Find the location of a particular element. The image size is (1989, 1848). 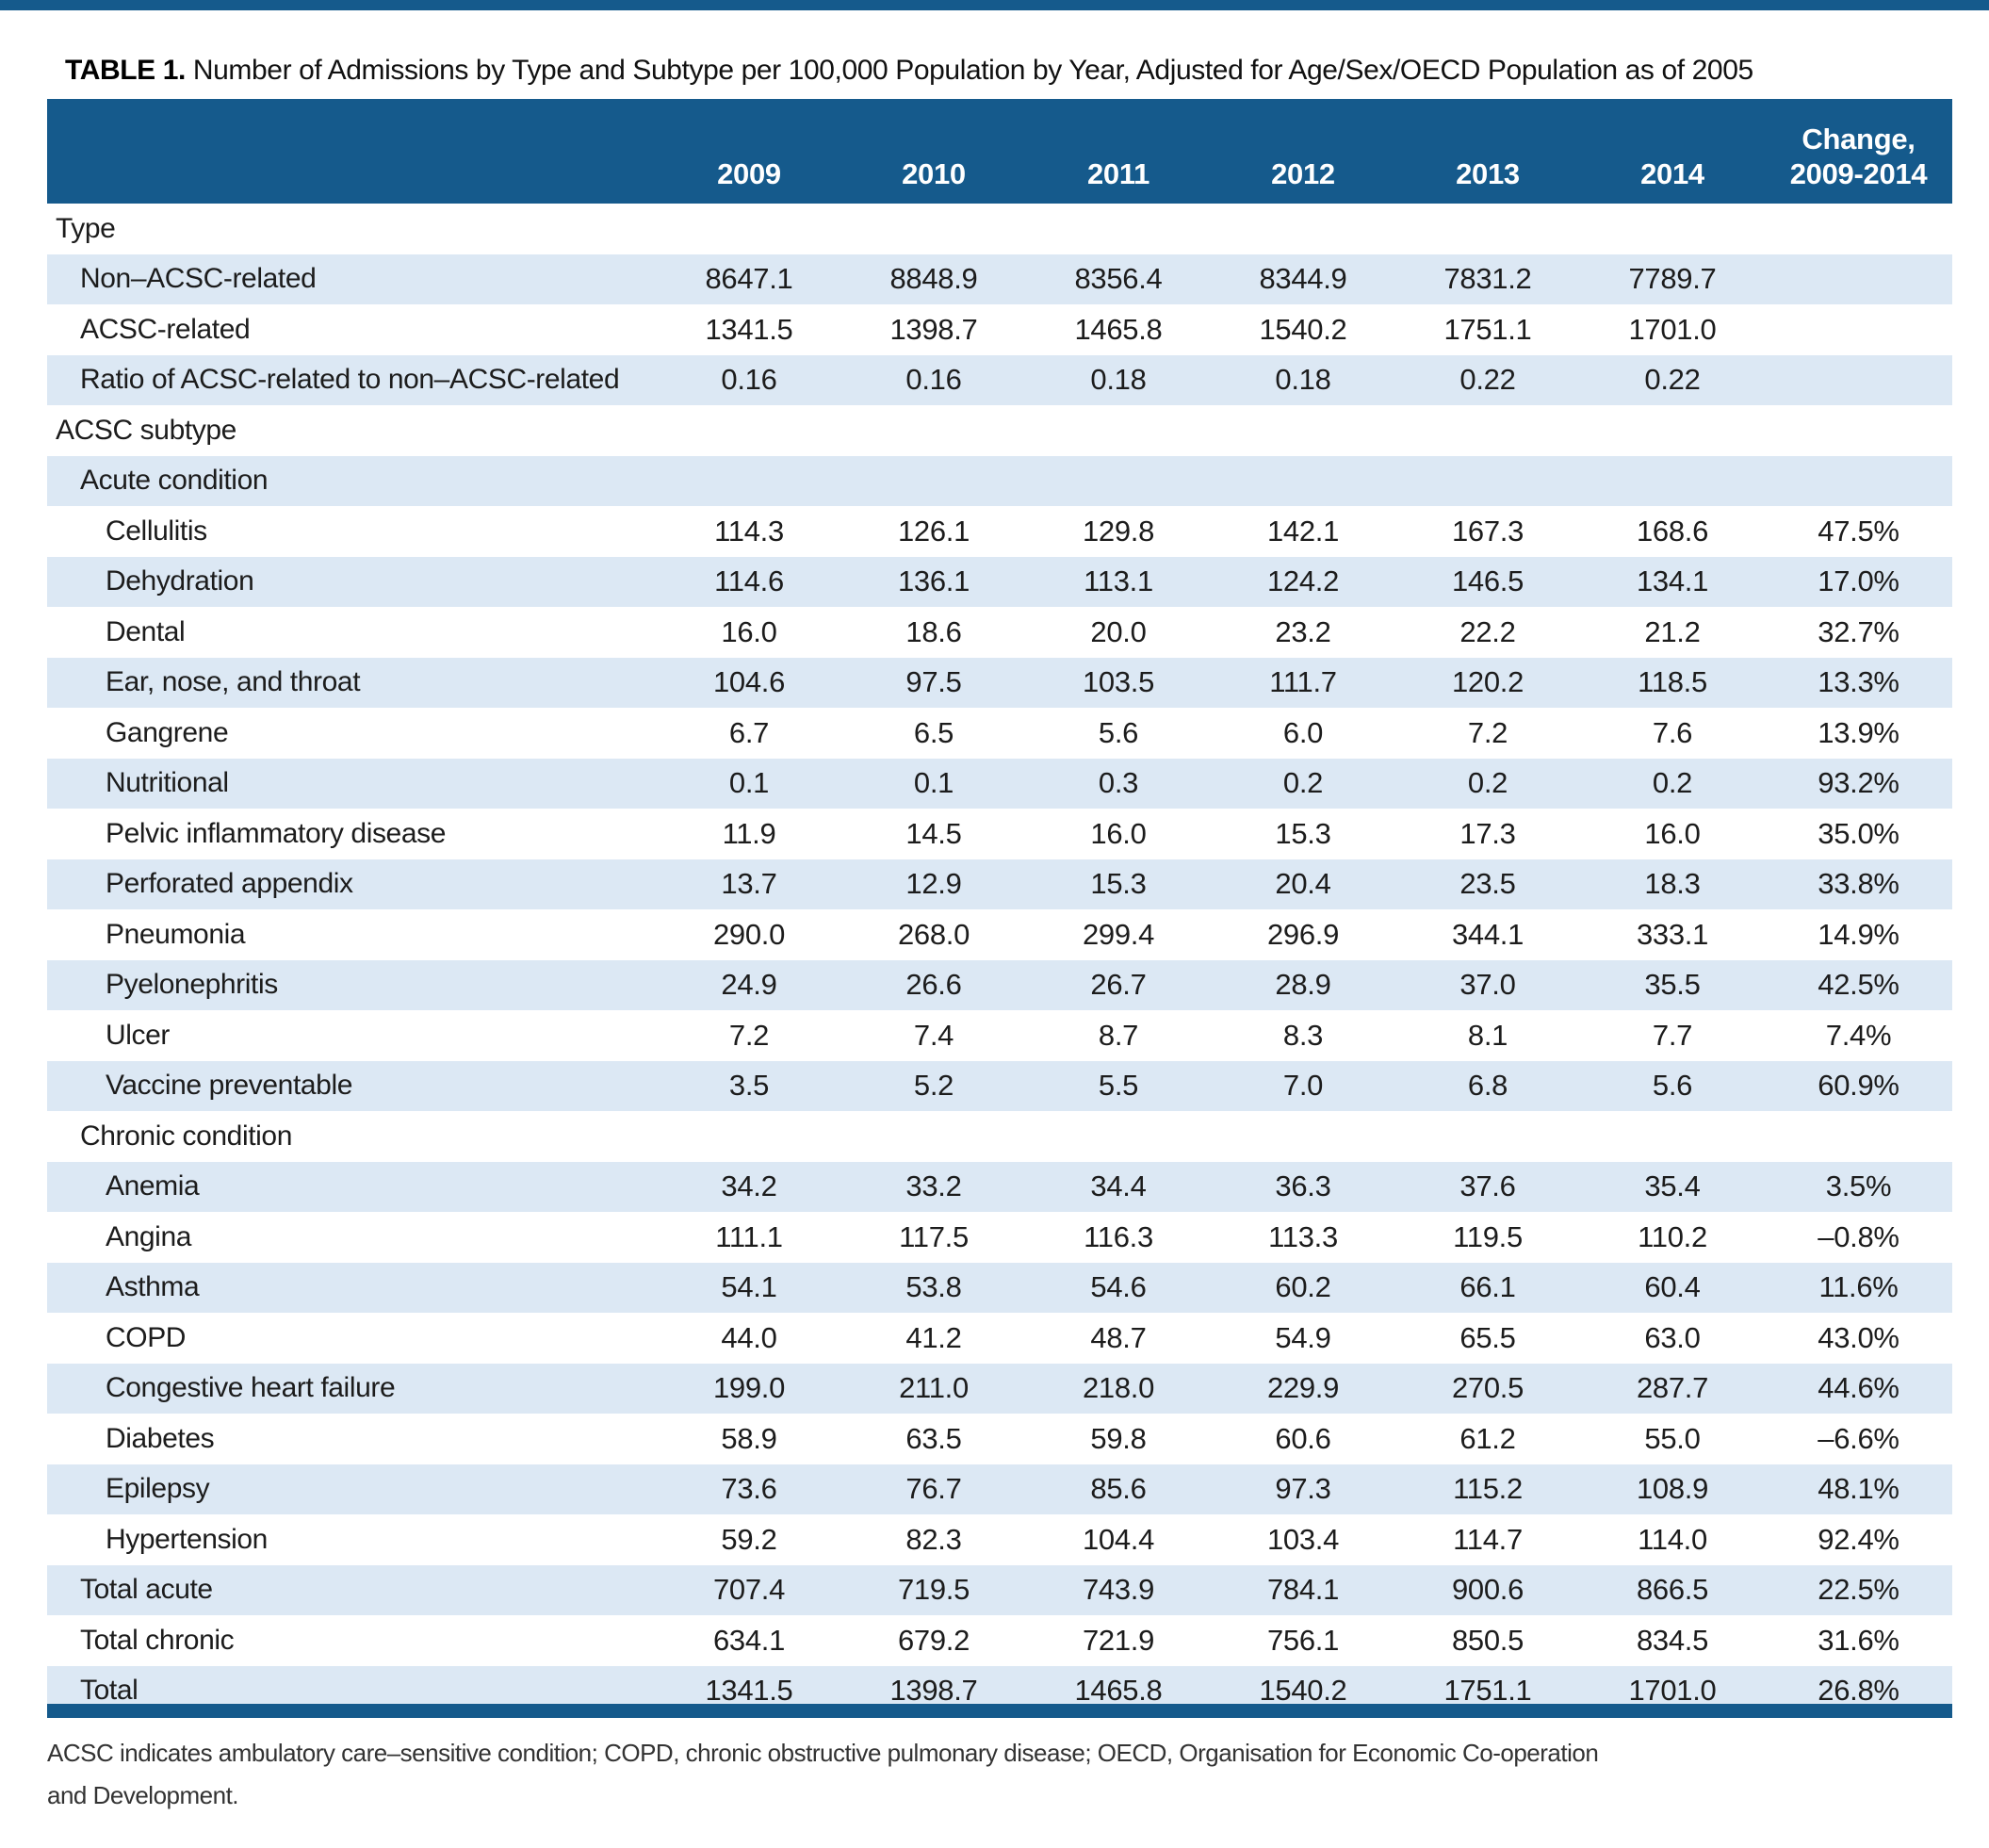

row-label: Angina is located at coordinates (149, 1236).